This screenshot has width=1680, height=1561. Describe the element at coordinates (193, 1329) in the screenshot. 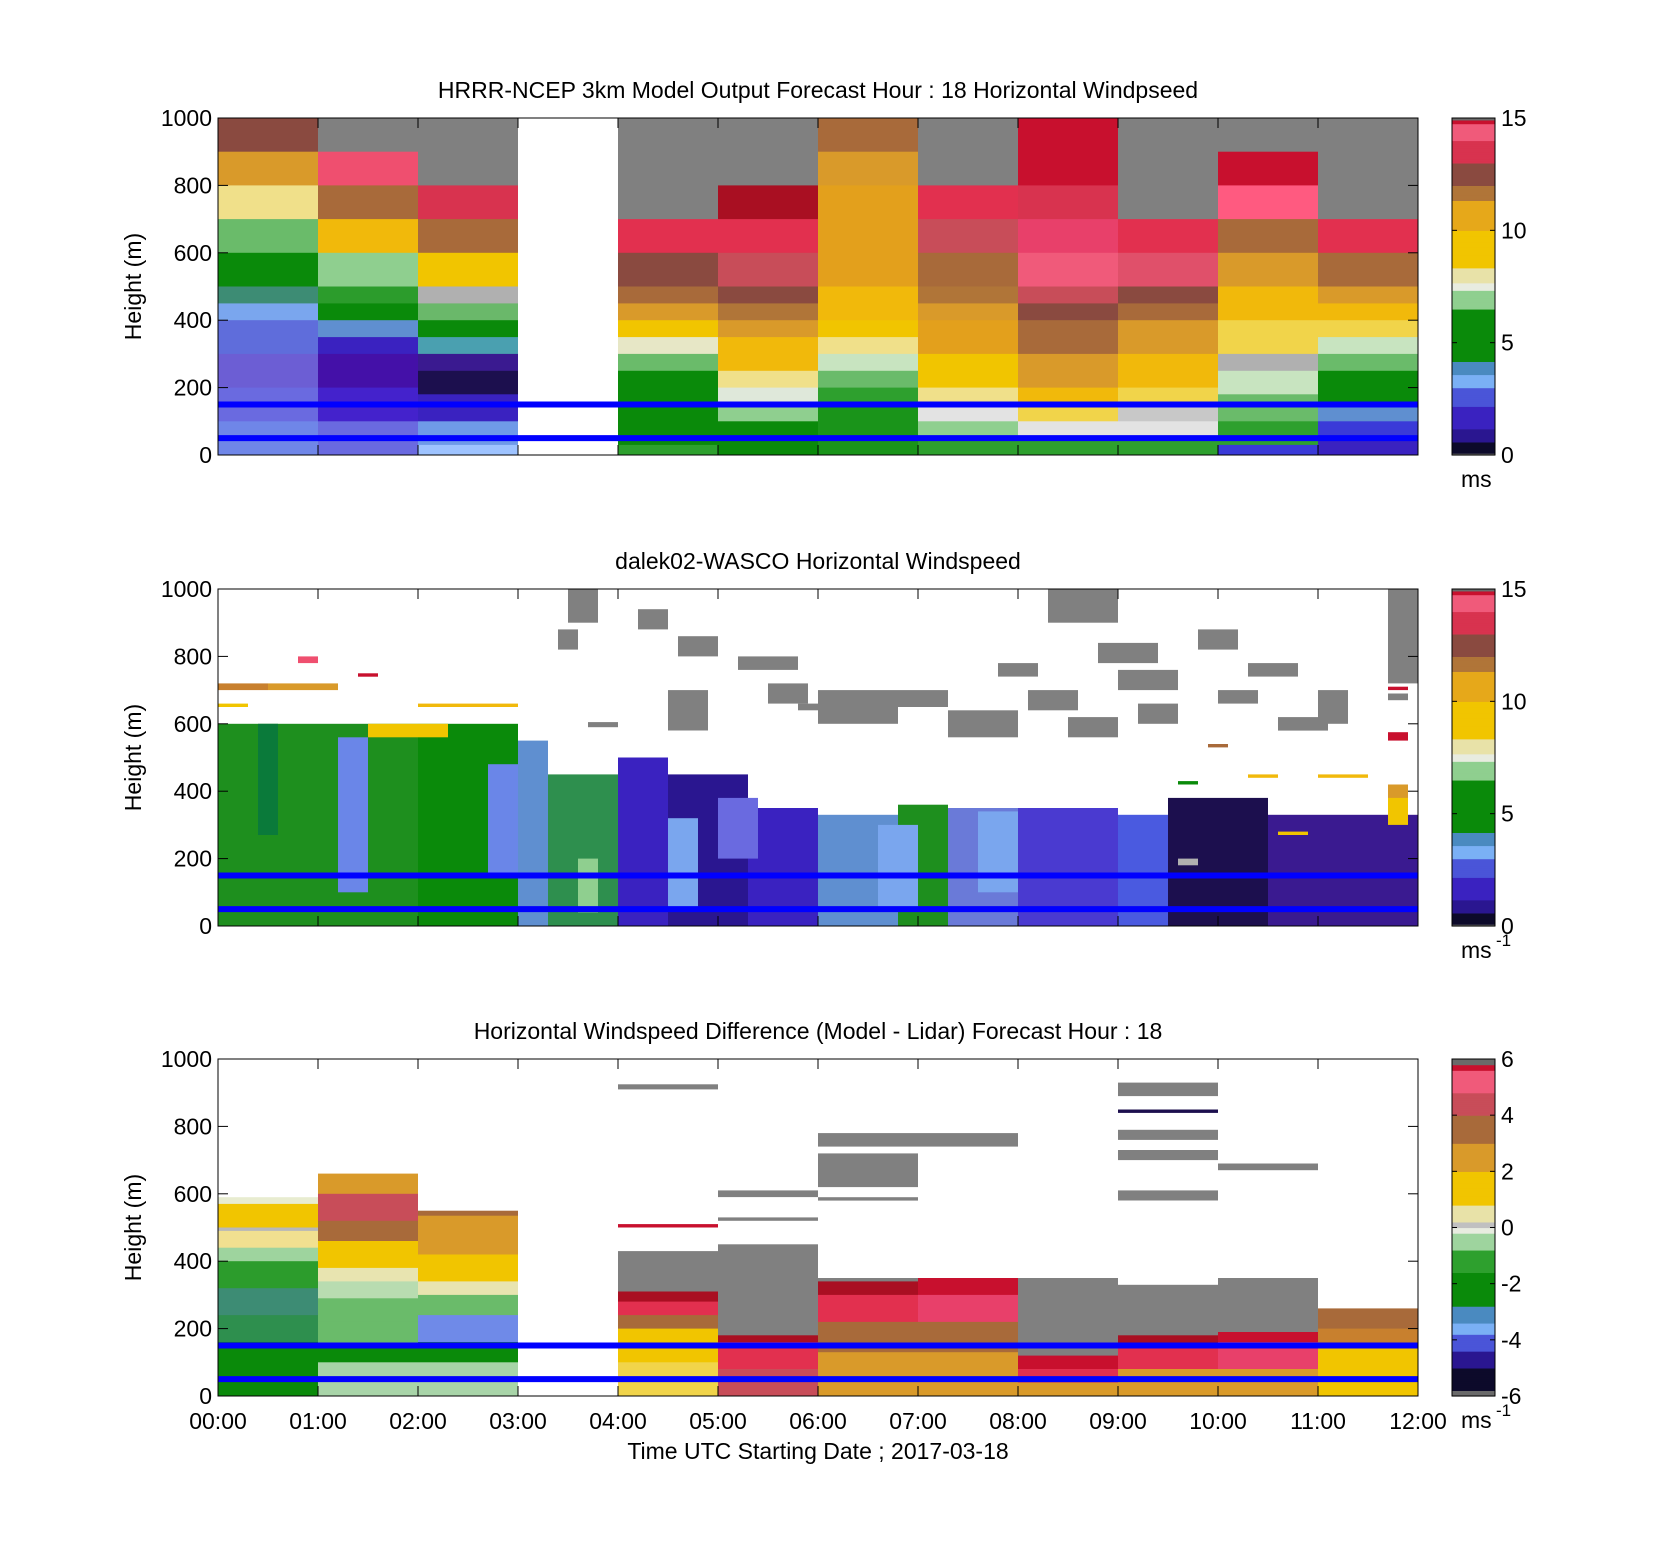

I see `y-tick-label: 200` at that location.